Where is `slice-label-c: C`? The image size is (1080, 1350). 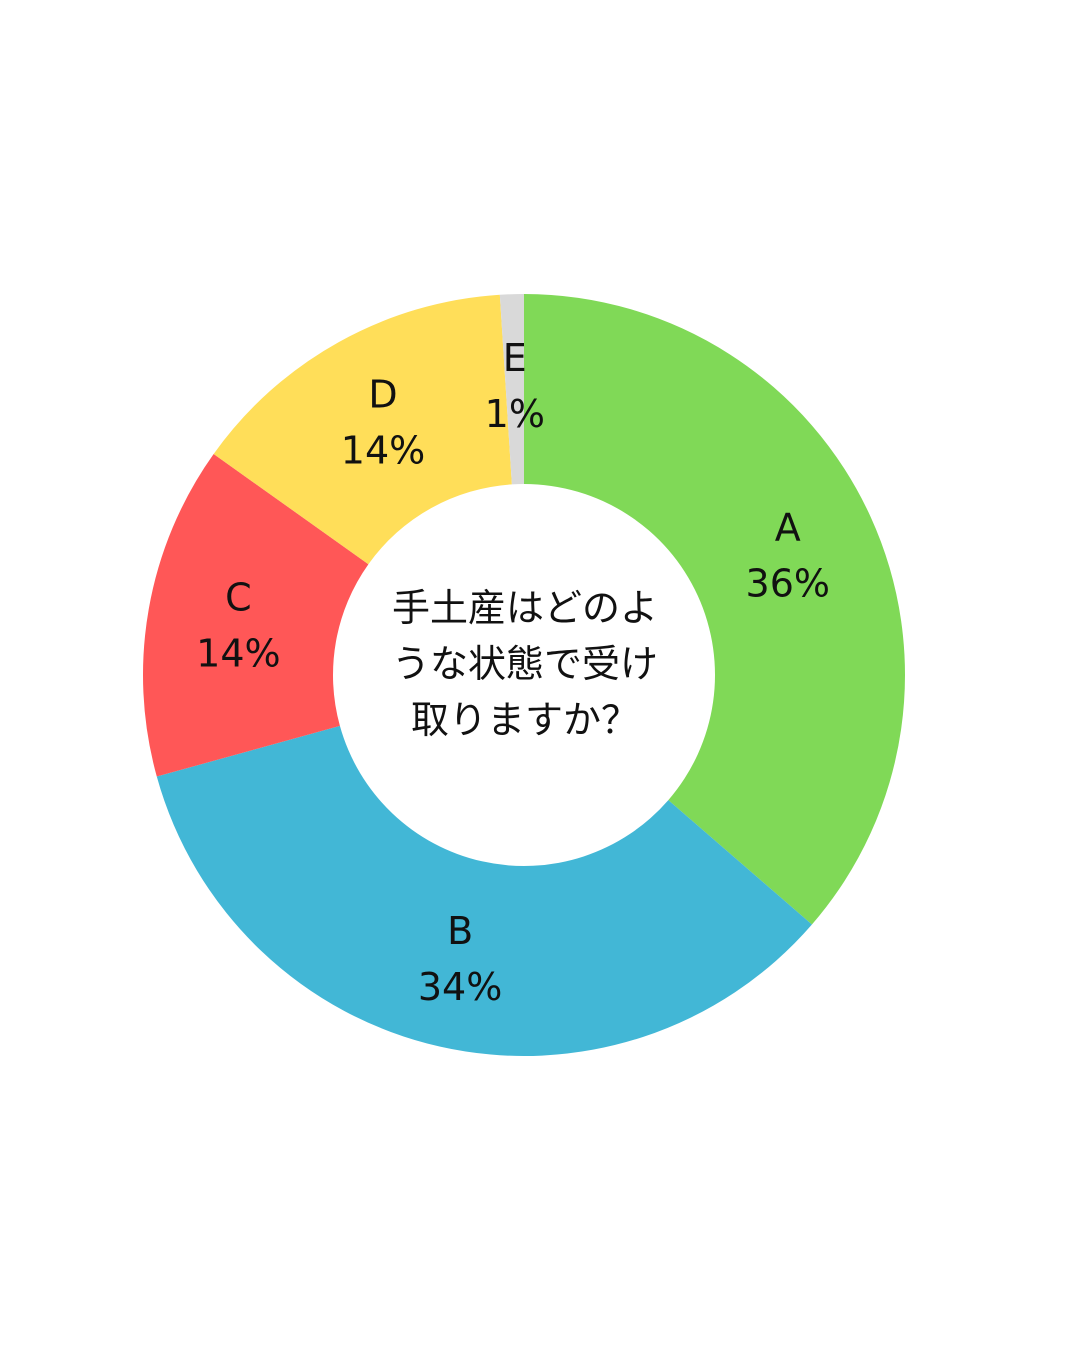 slice-label-c: C is located at coordinates (238, 598).